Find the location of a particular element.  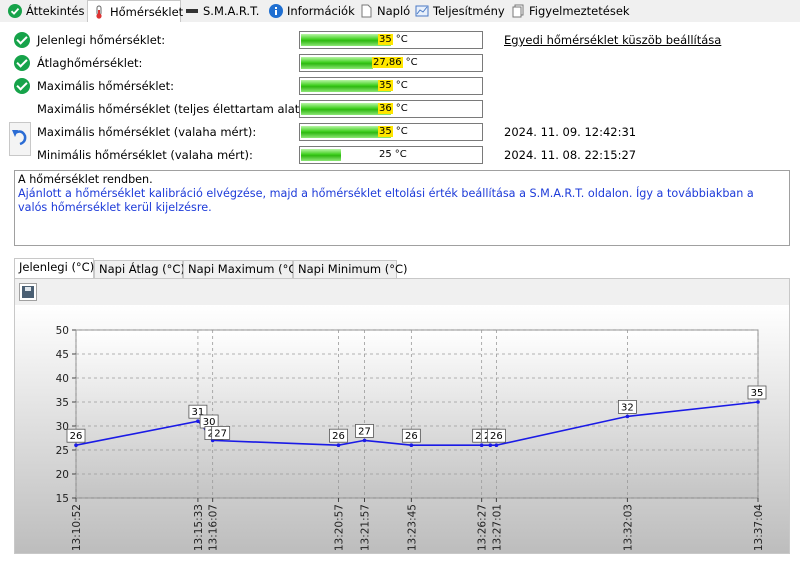

tab-label: Teljesítmény is located at coordinates (469, 11).